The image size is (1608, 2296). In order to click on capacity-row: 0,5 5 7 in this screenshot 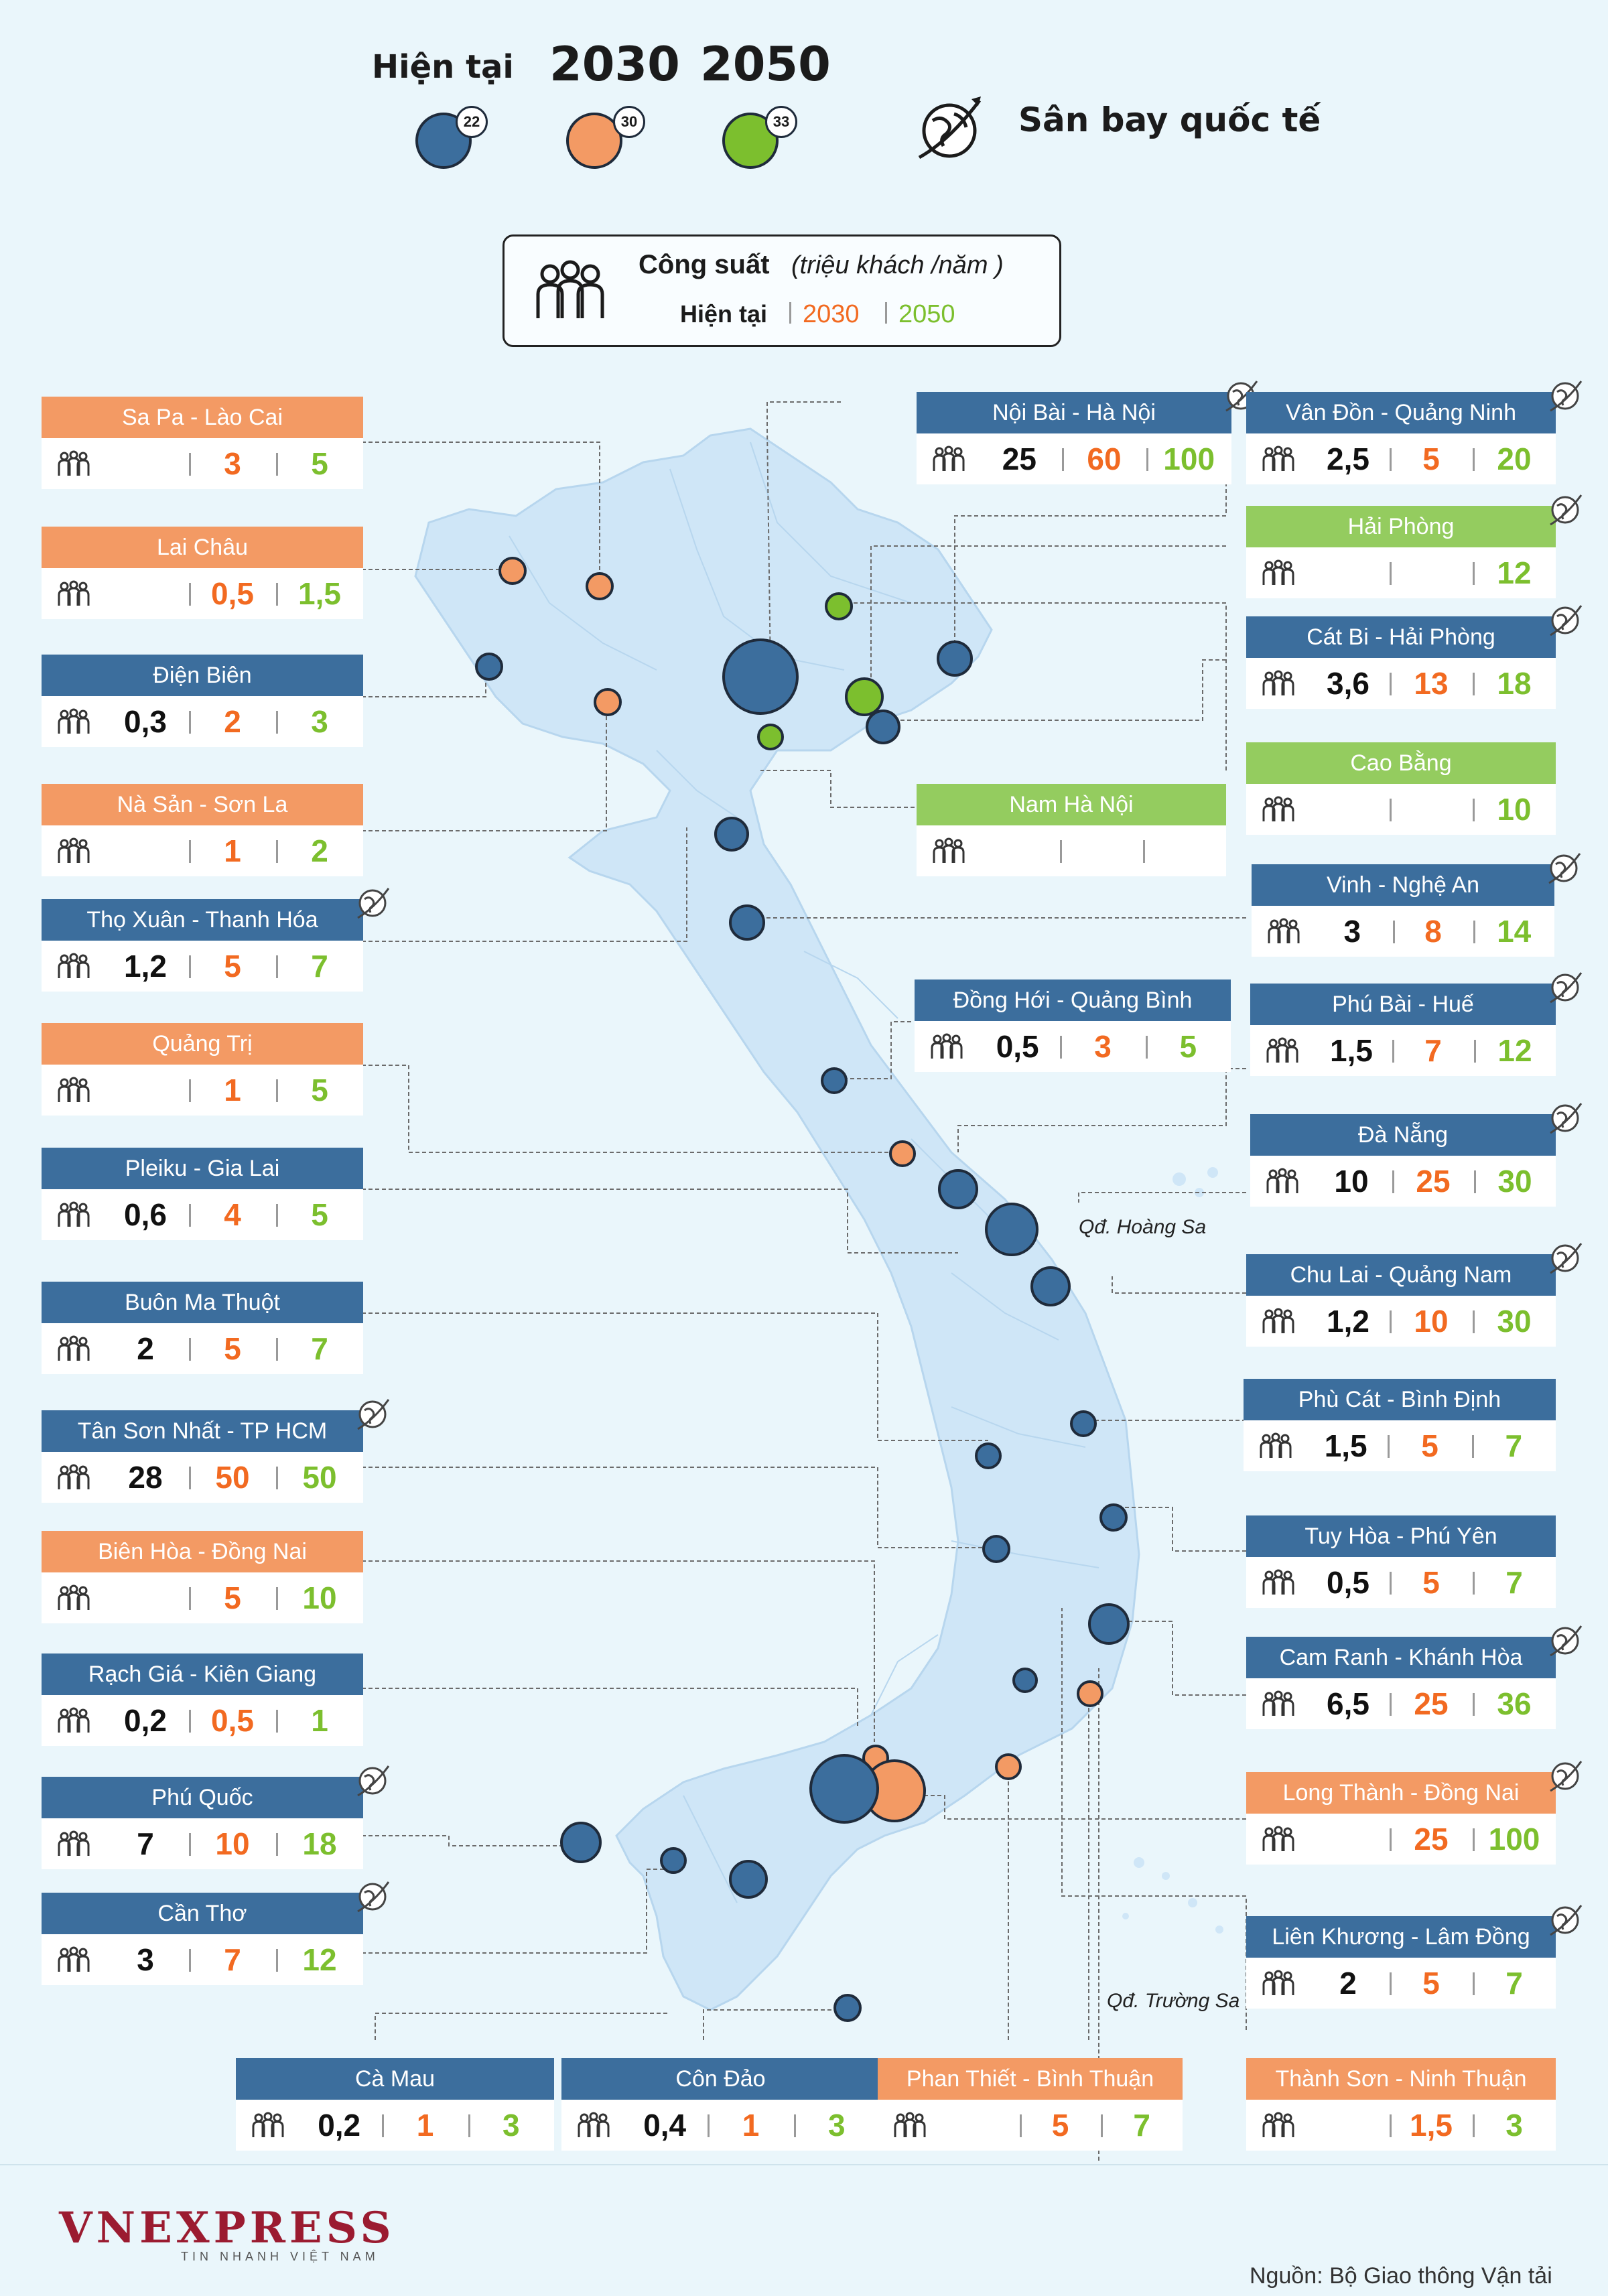, I will do `click(1401, 1582)`.